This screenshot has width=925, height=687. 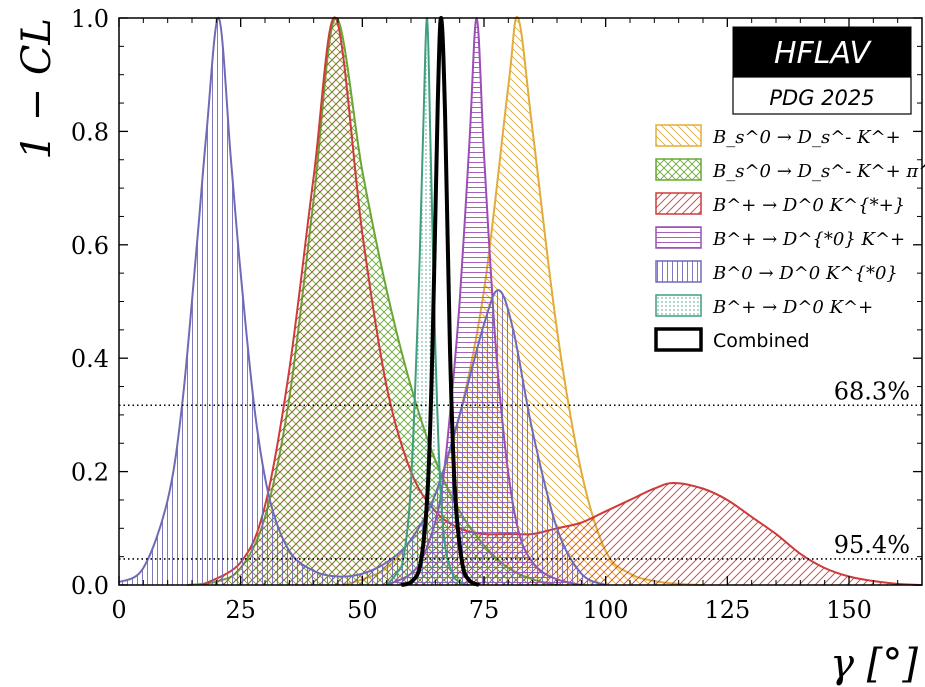 I want to click on x-tick-label-0: 0, so click(x=118, y=610).